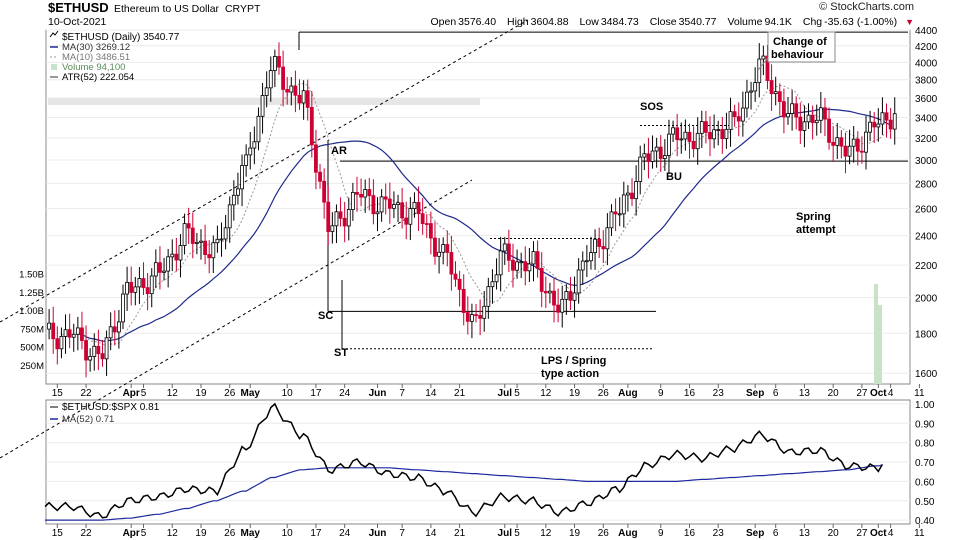  I want to click on ratio-tick-label: 0.50, so click(925, 502).